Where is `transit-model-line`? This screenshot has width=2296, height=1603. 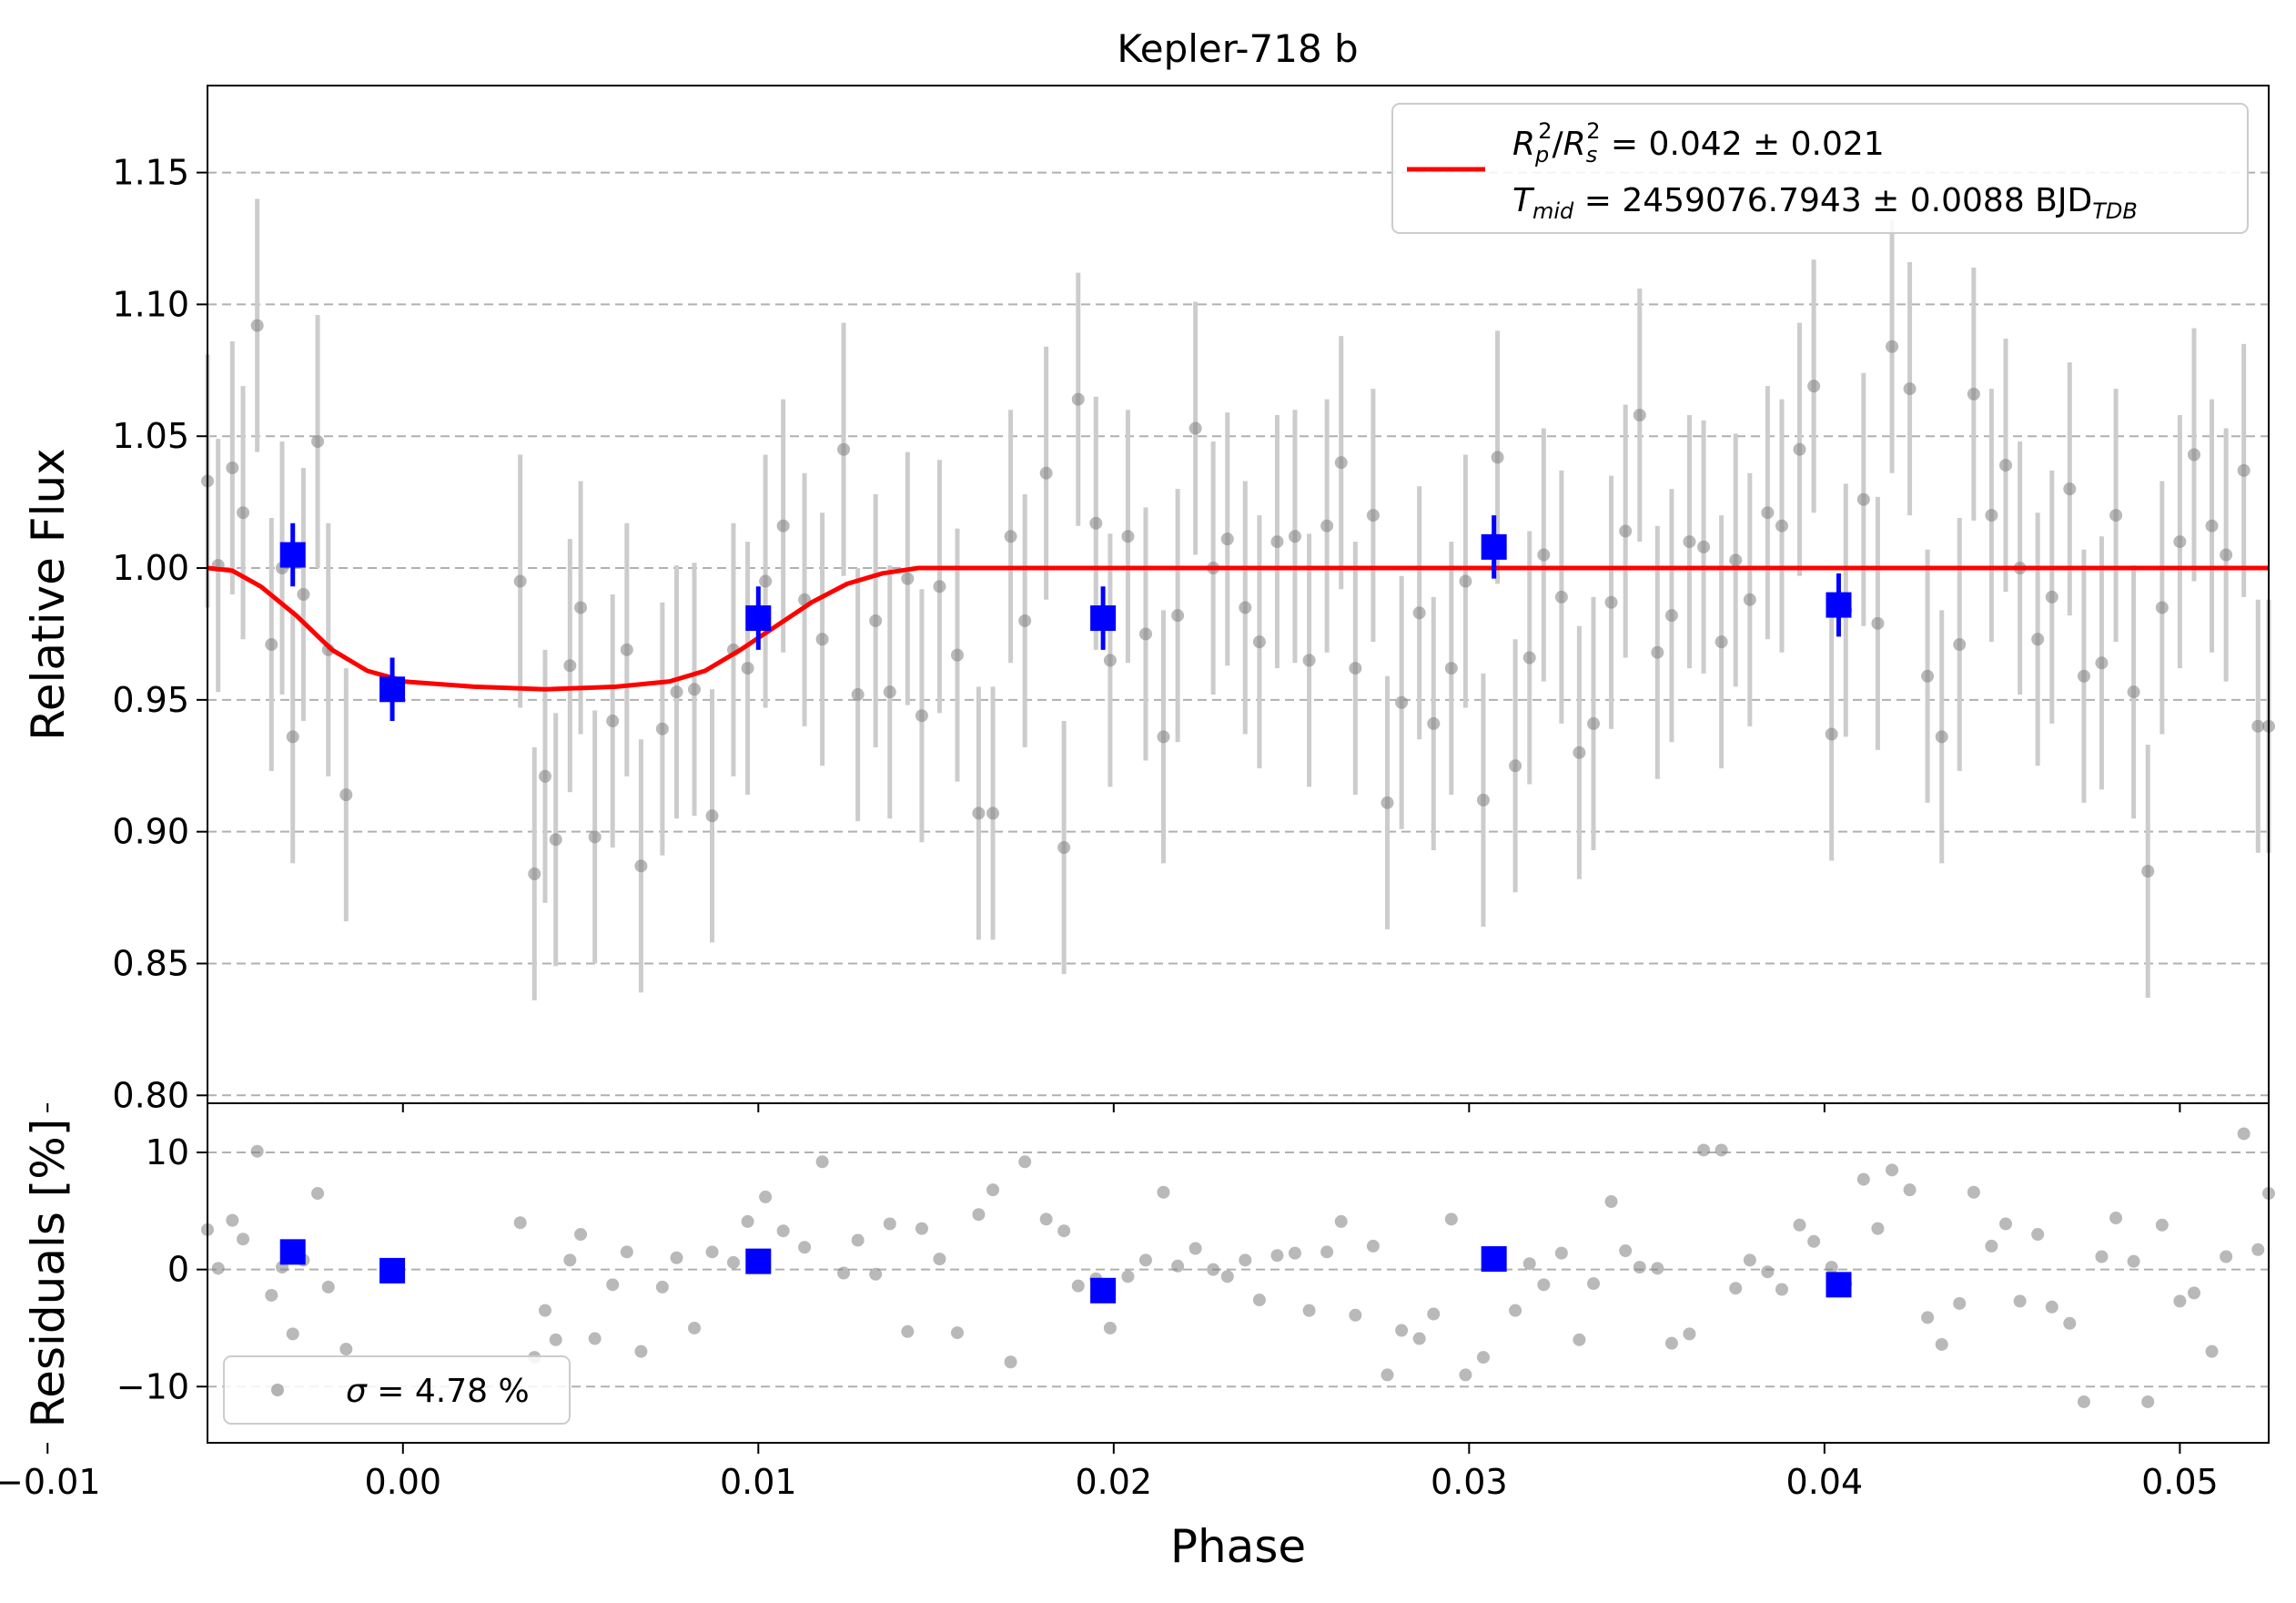
transit-model-line is located at coordinates (1238, 628).